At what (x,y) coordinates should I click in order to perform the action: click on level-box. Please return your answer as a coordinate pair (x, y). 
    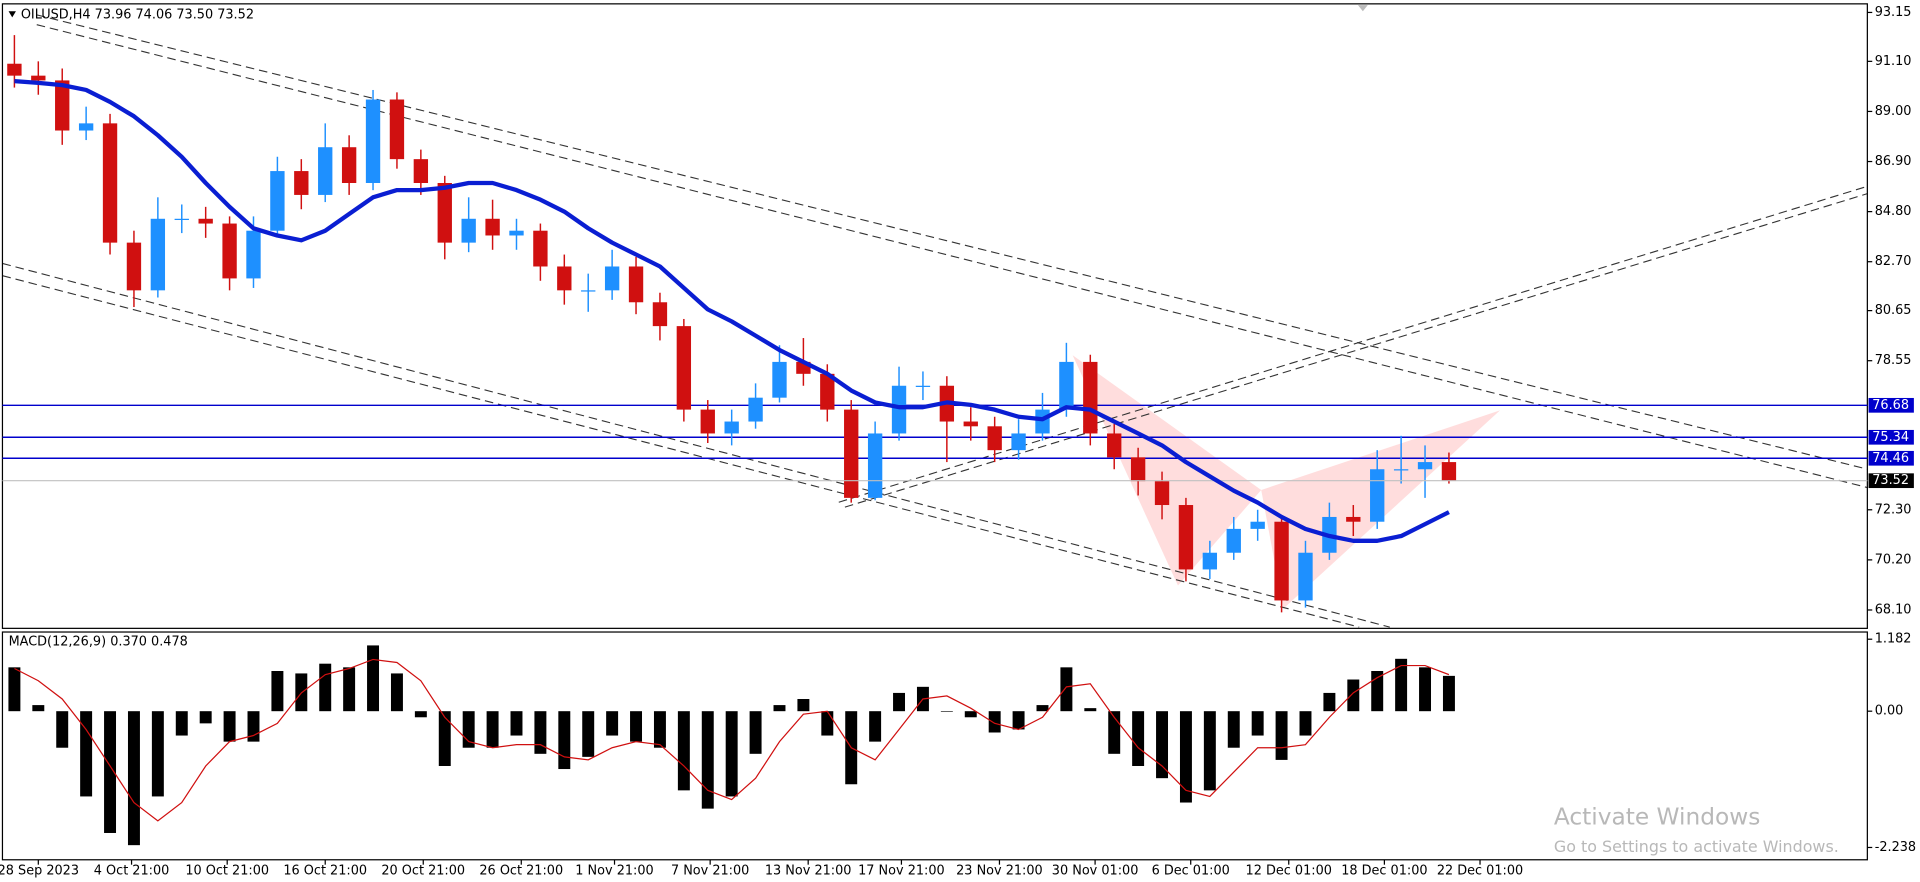
    Looking at the image, I should click on (1891, 405).